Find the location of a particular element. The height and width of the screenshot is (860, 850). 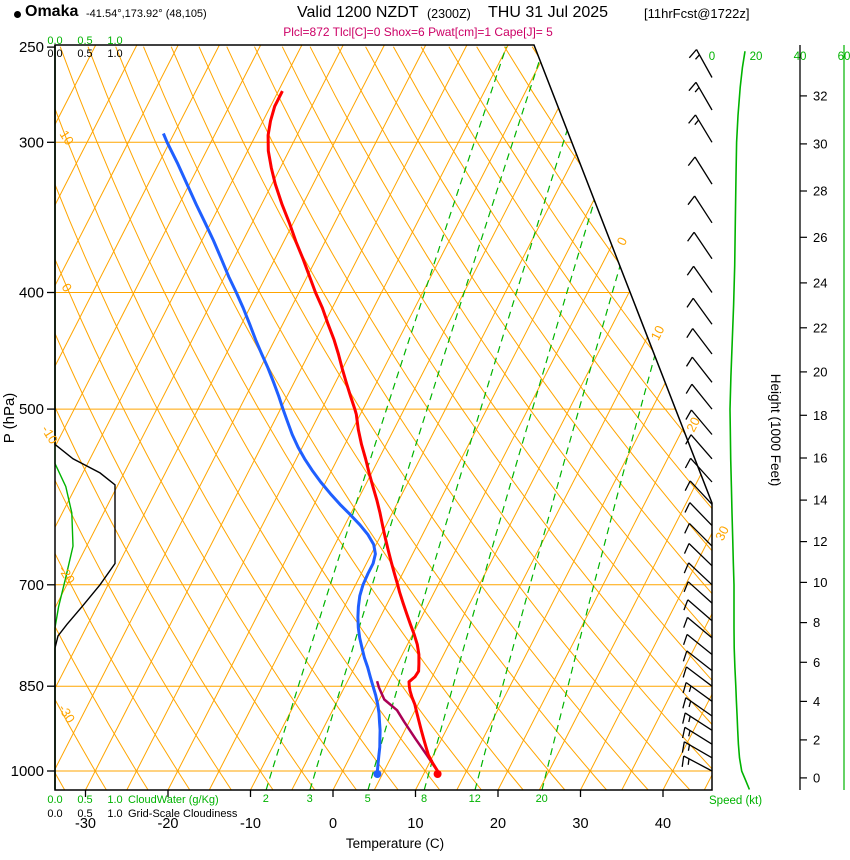

svg-text: 26 is located at coordinates (820, 237).